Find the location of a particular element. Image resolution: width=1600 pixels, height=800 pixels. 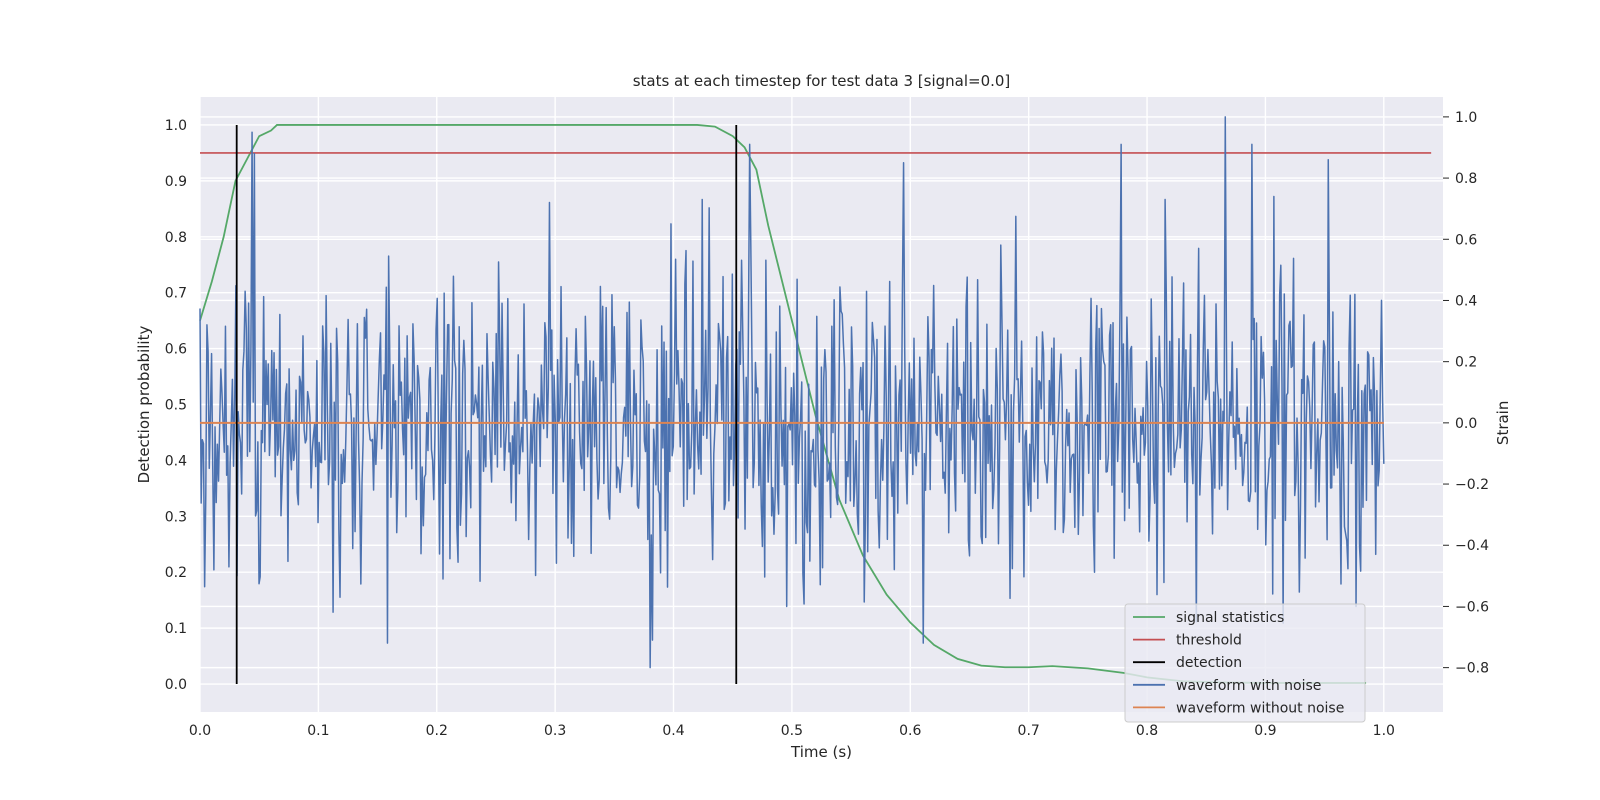

x-tick-label: 0.1 is located at coordinates (318, 731).